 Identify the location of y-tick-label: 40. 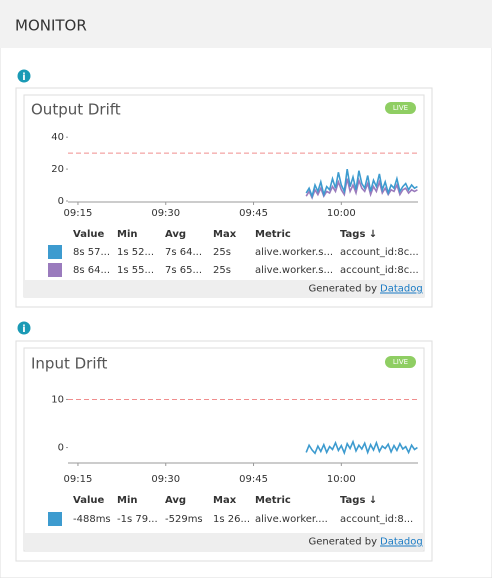
(57, 137).